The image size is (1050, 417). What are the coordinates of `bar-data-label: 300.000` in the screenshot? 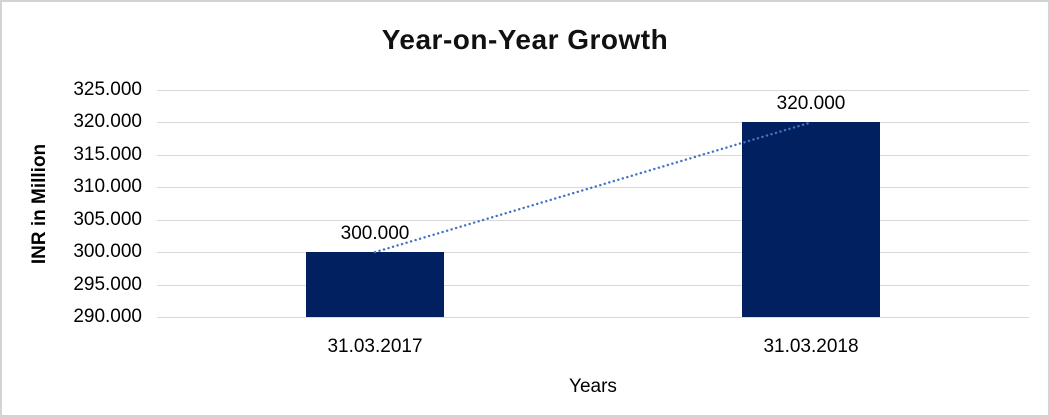 It's located at (375, 234).